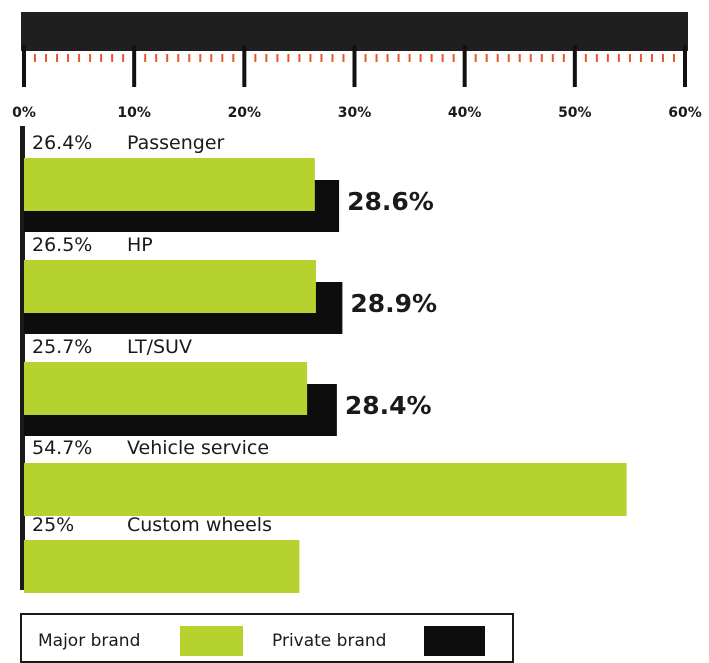  What do you see at coordinates (245, 113) in the screenshot?
I see `x-tick-label: 20%` at bounding box center [245, 113].